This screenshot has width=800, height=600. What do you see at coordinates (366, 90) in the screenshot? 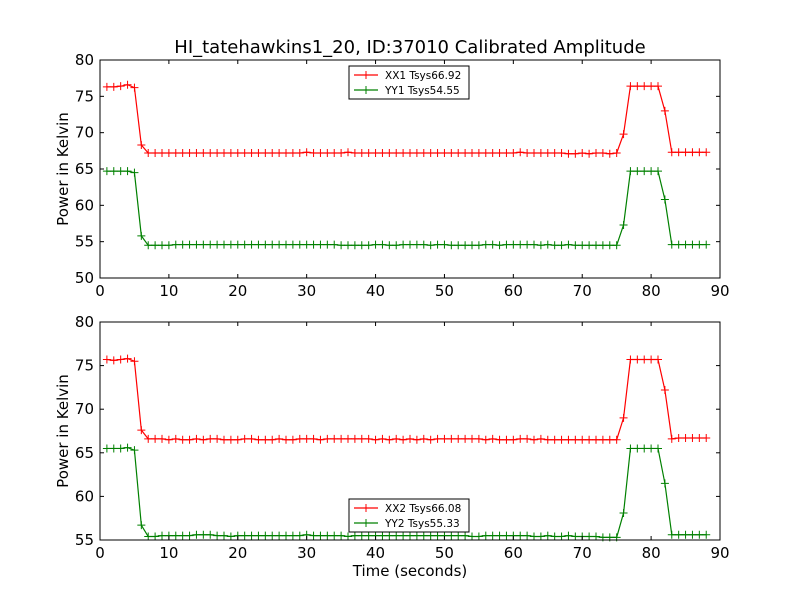
I see `legend-marker` at bounding box center [366, 90].